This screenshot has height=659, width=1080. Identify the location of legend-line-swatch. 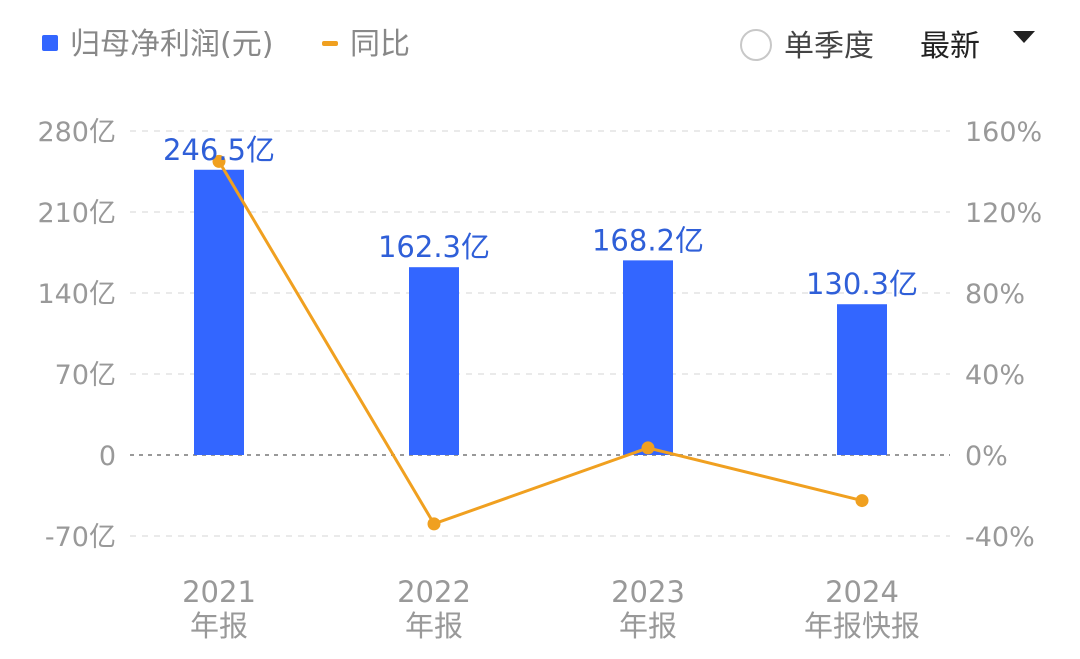
(330, 43).